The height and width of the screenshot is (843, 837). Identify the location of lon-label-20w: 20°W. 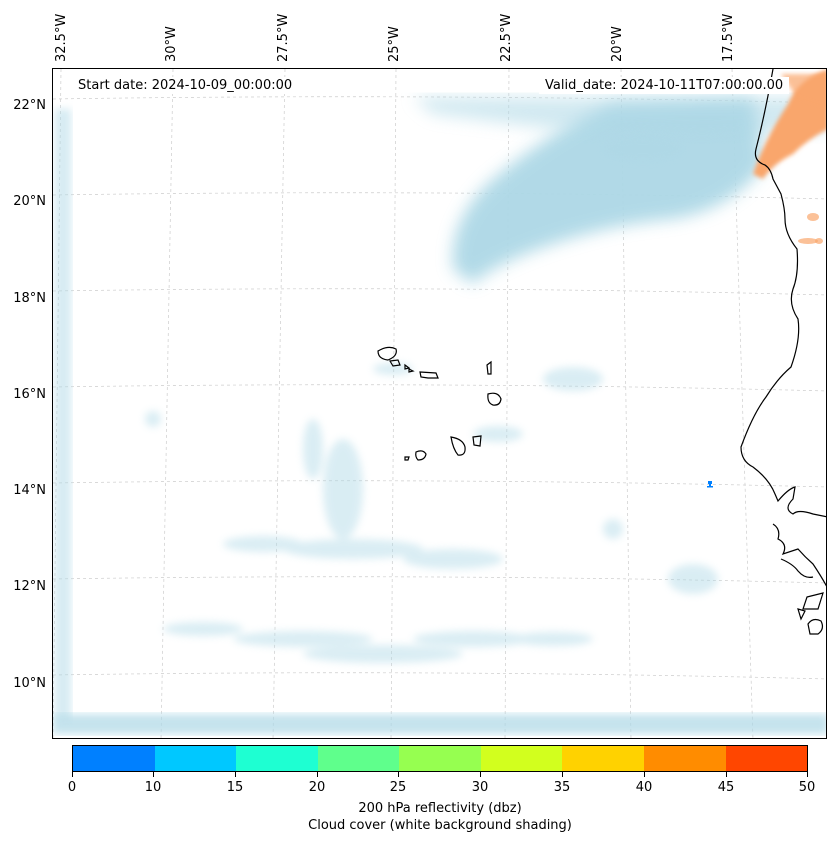
(617, 44).